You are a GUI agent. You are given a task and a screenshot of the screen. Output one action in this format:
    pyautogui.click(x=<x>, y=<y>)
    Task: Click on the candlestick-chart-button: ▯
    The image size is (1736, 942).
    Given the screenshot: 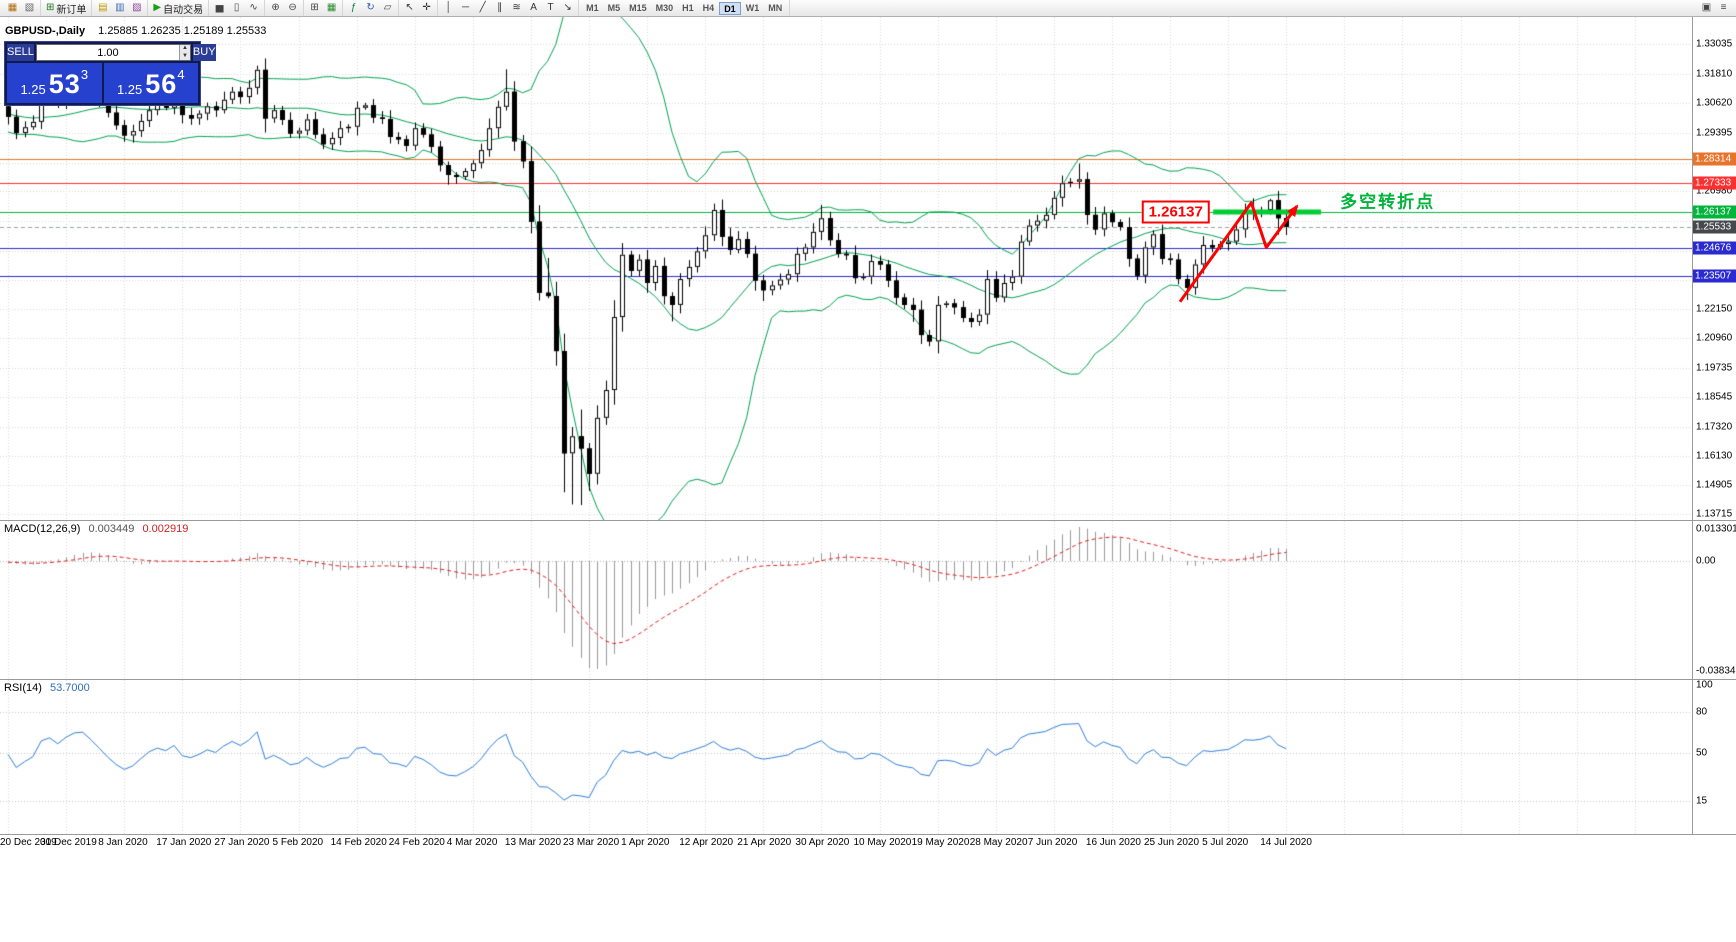 What is the action you would take?
    pyautogui.click(x=236, y=8)
    